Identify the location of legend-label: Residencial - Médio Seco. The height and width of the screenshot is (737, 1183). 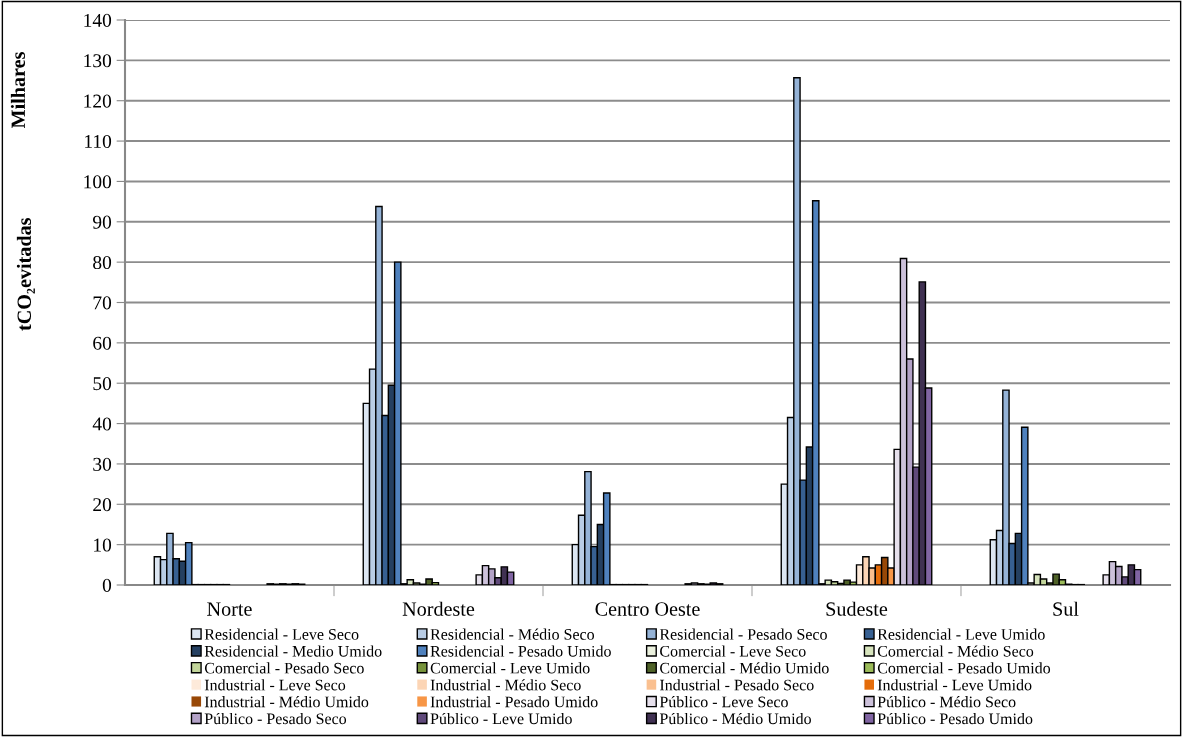
(512, 634).